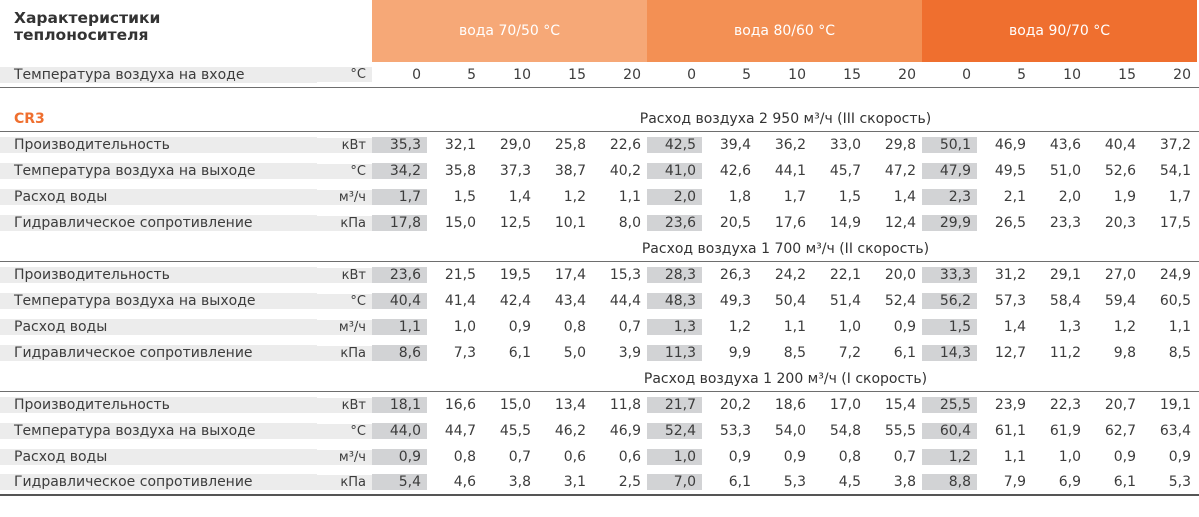 The height and width of the screenshot is (517, 1199). What do you see at coordinates (509, 405) in the screenshot?
I see `value-cell: 15,0` at bounding box center [509, 405].